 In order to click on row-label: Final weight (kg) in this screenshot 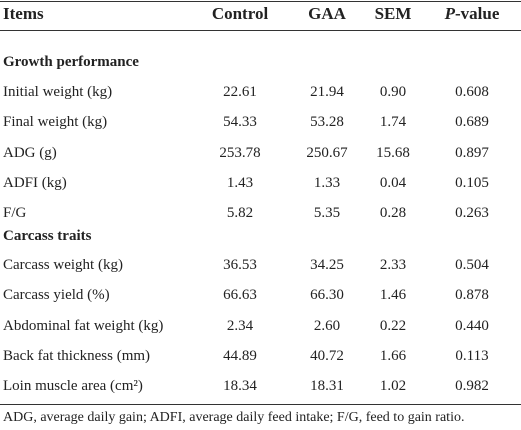, I will do `click(55, 122)`.